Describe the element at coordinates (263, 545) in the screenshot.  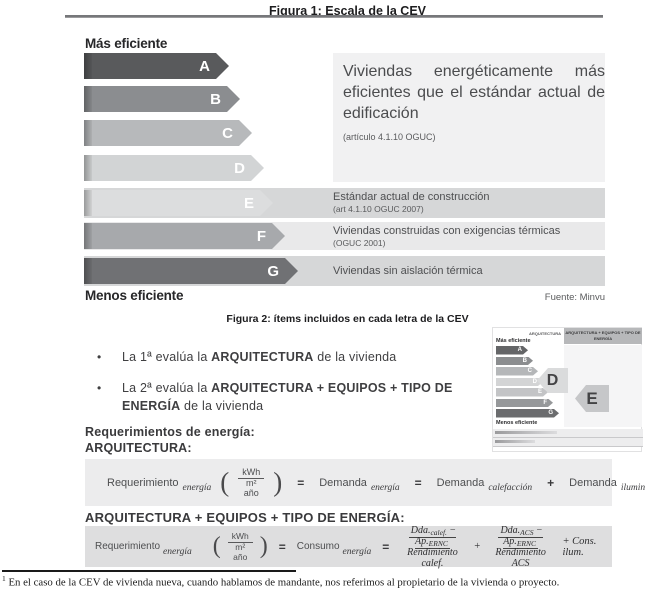
I see `f2-close-paren: )` at that location.